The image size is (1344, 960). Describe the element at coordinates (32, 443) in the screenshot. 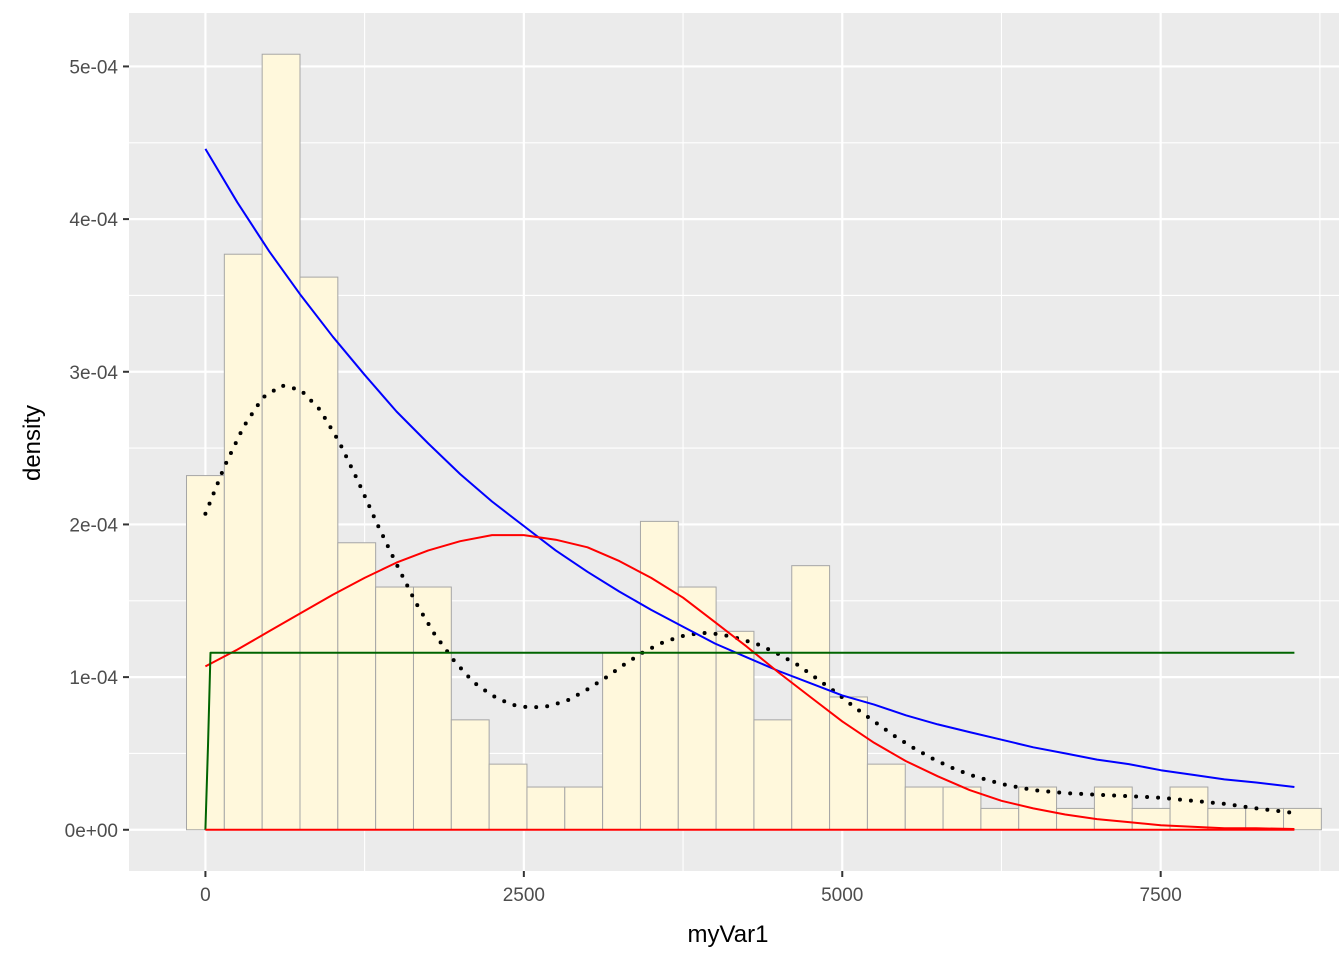

I see `y-axis-title: density` at that location.